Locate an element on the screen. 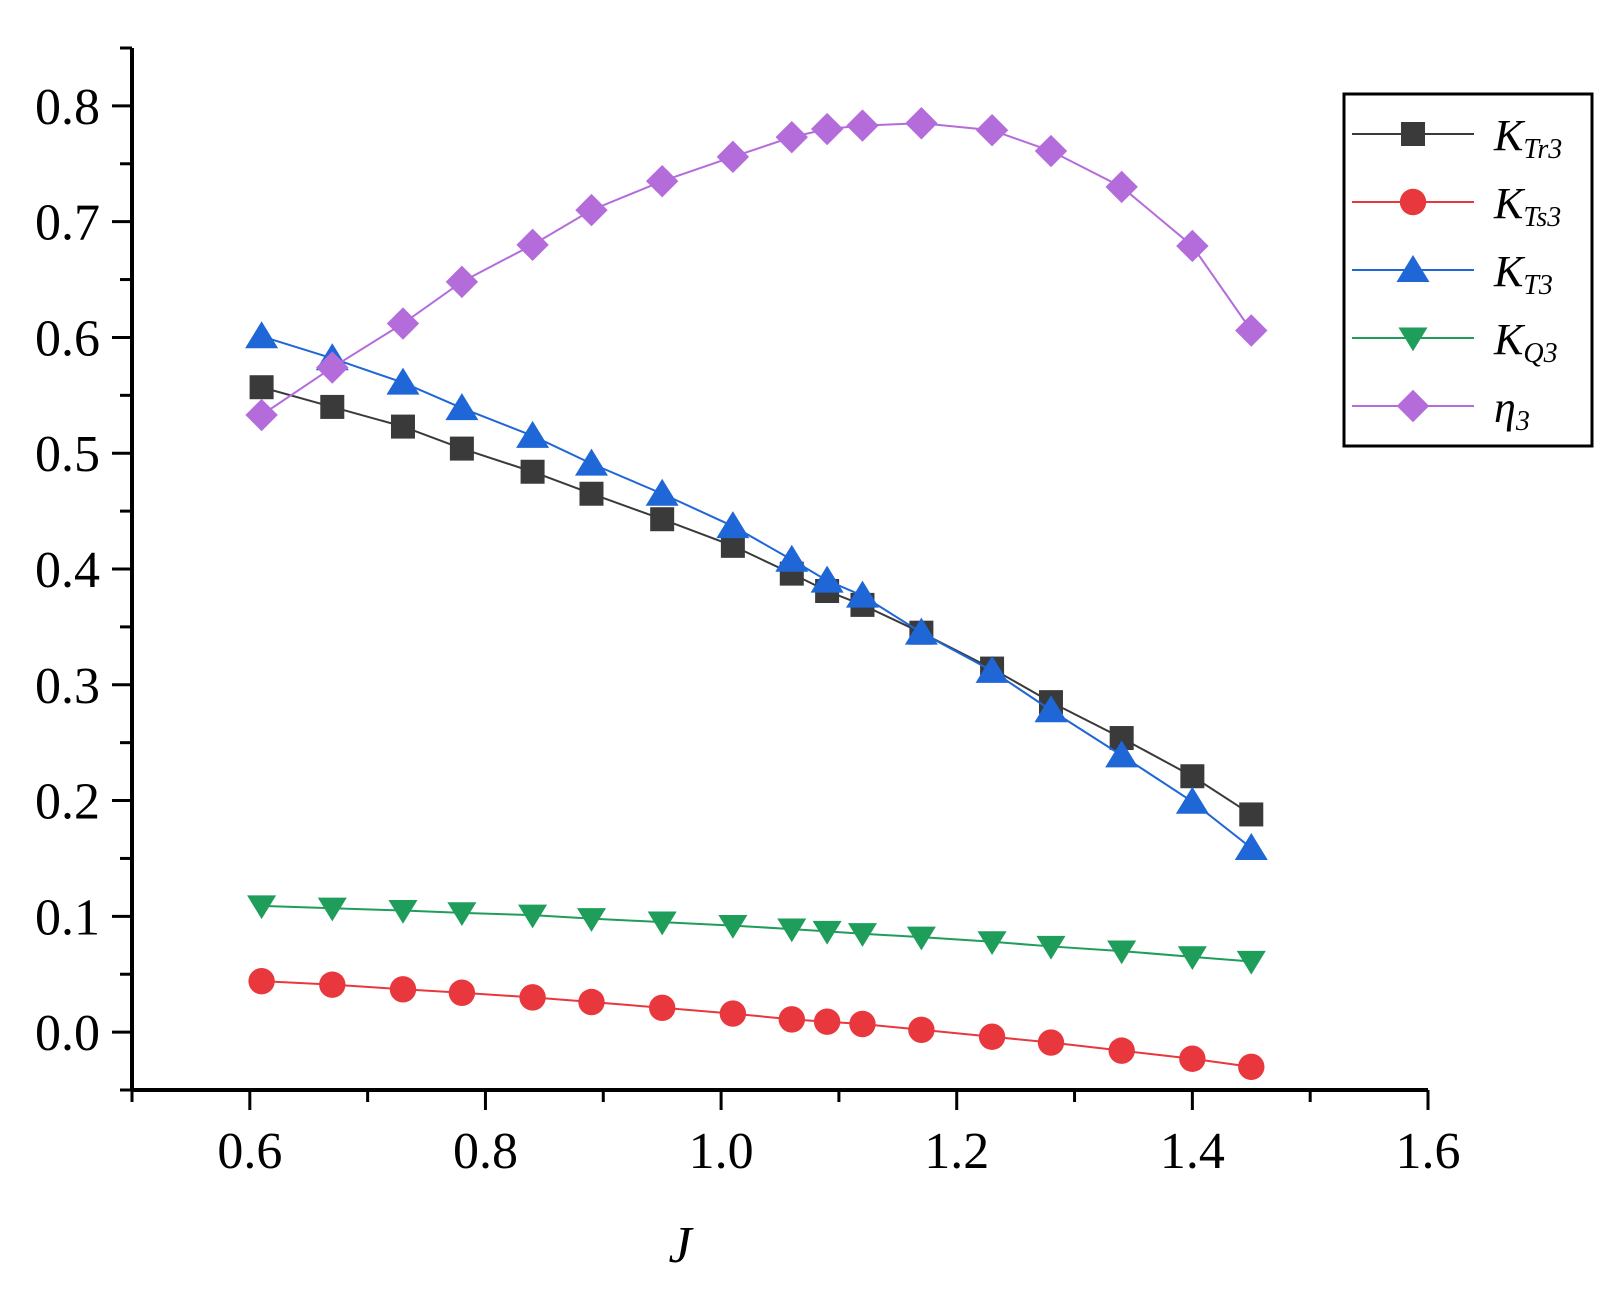 The height and width of the screenshot is (1293, 1611). y-tick-label: 0.8 is located at coordinates (67, 107).